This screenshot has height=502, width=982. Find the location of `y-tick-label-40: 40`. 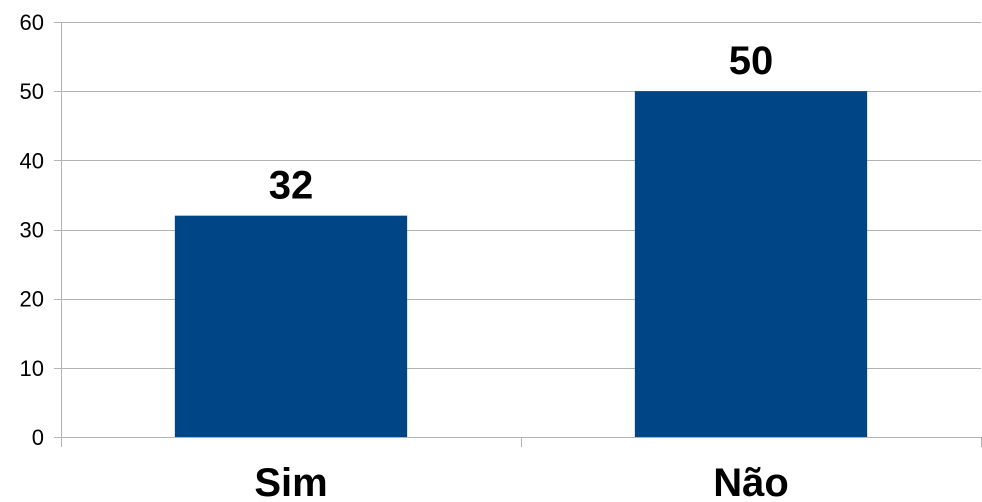

y-tick-label-40: 40 is located at coordinates (32, 160).